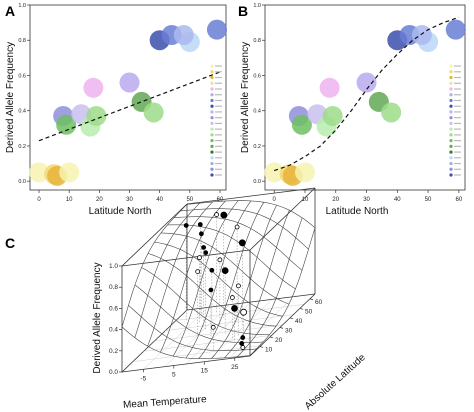 The height and width of the screenshot is (412, 474). What do you see at coordinates (113, 372) in the screenshot?
I see `z-tick-label: 0.0` at bounding box center [113, 372].